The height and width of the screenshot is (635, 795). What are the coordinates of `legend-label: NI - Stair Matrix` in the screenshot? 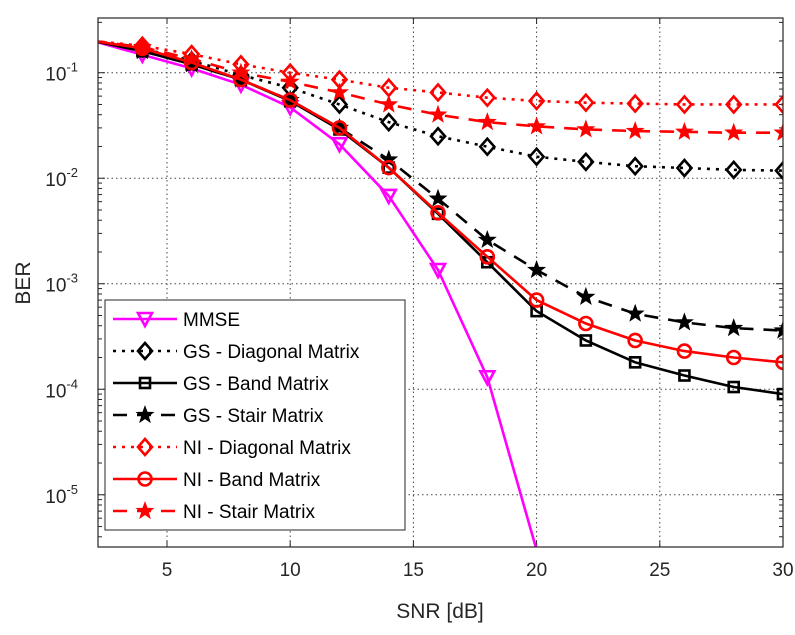 It's located at (249, 512).